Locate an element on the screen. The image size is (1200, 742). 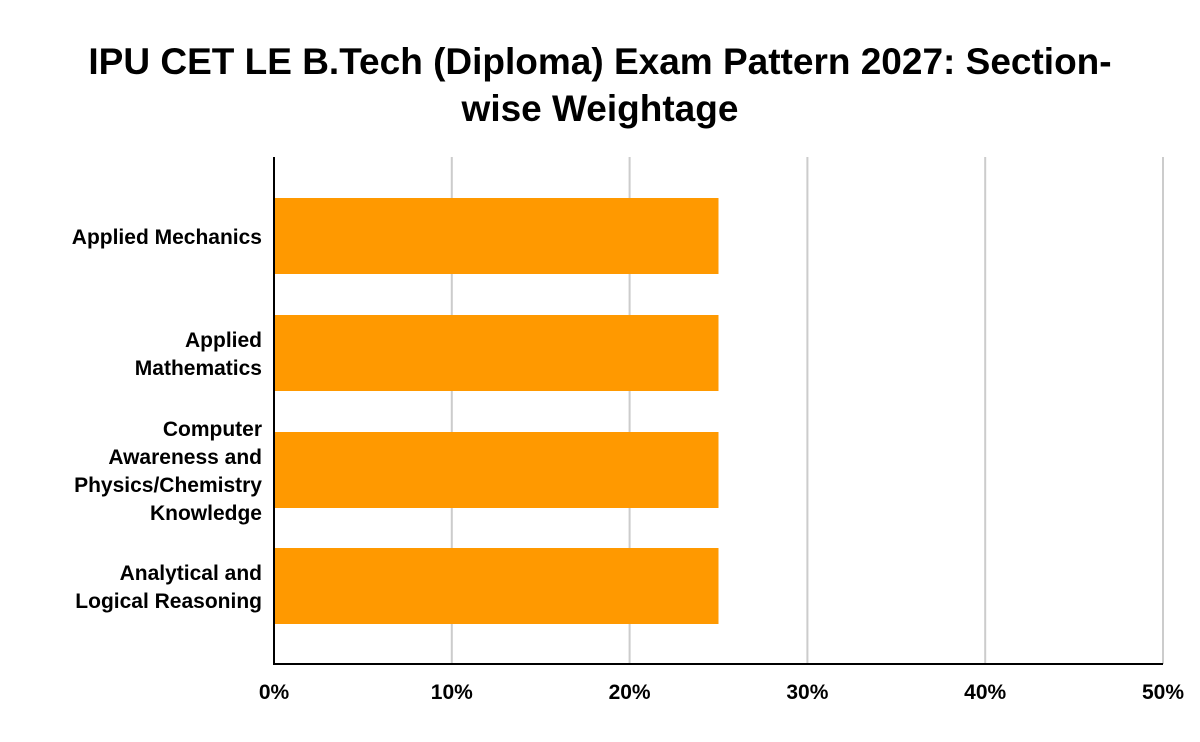
category-label-line: Computer is located at coordinates (212, 429).